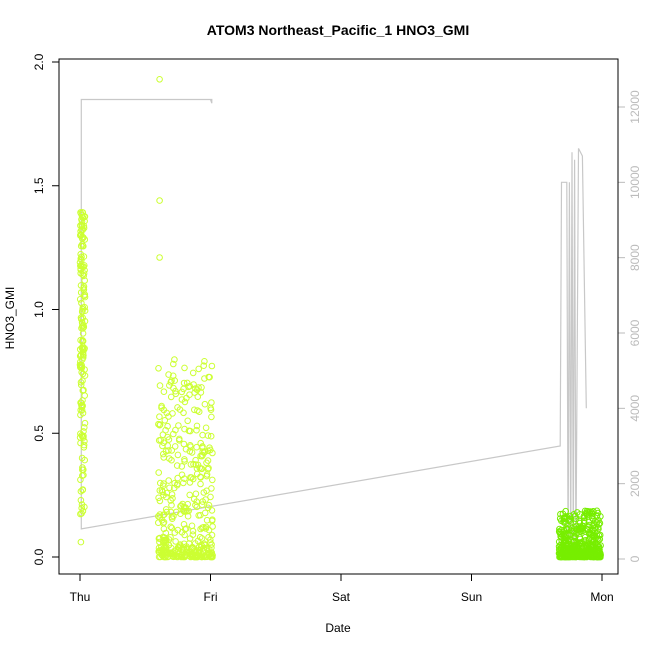 This screenshot has width=650, height=650. What do you see at coordinates (635, 332) in the screenshot?
I see `y2-tick-label: 6000` at bounding box center [635, 332].